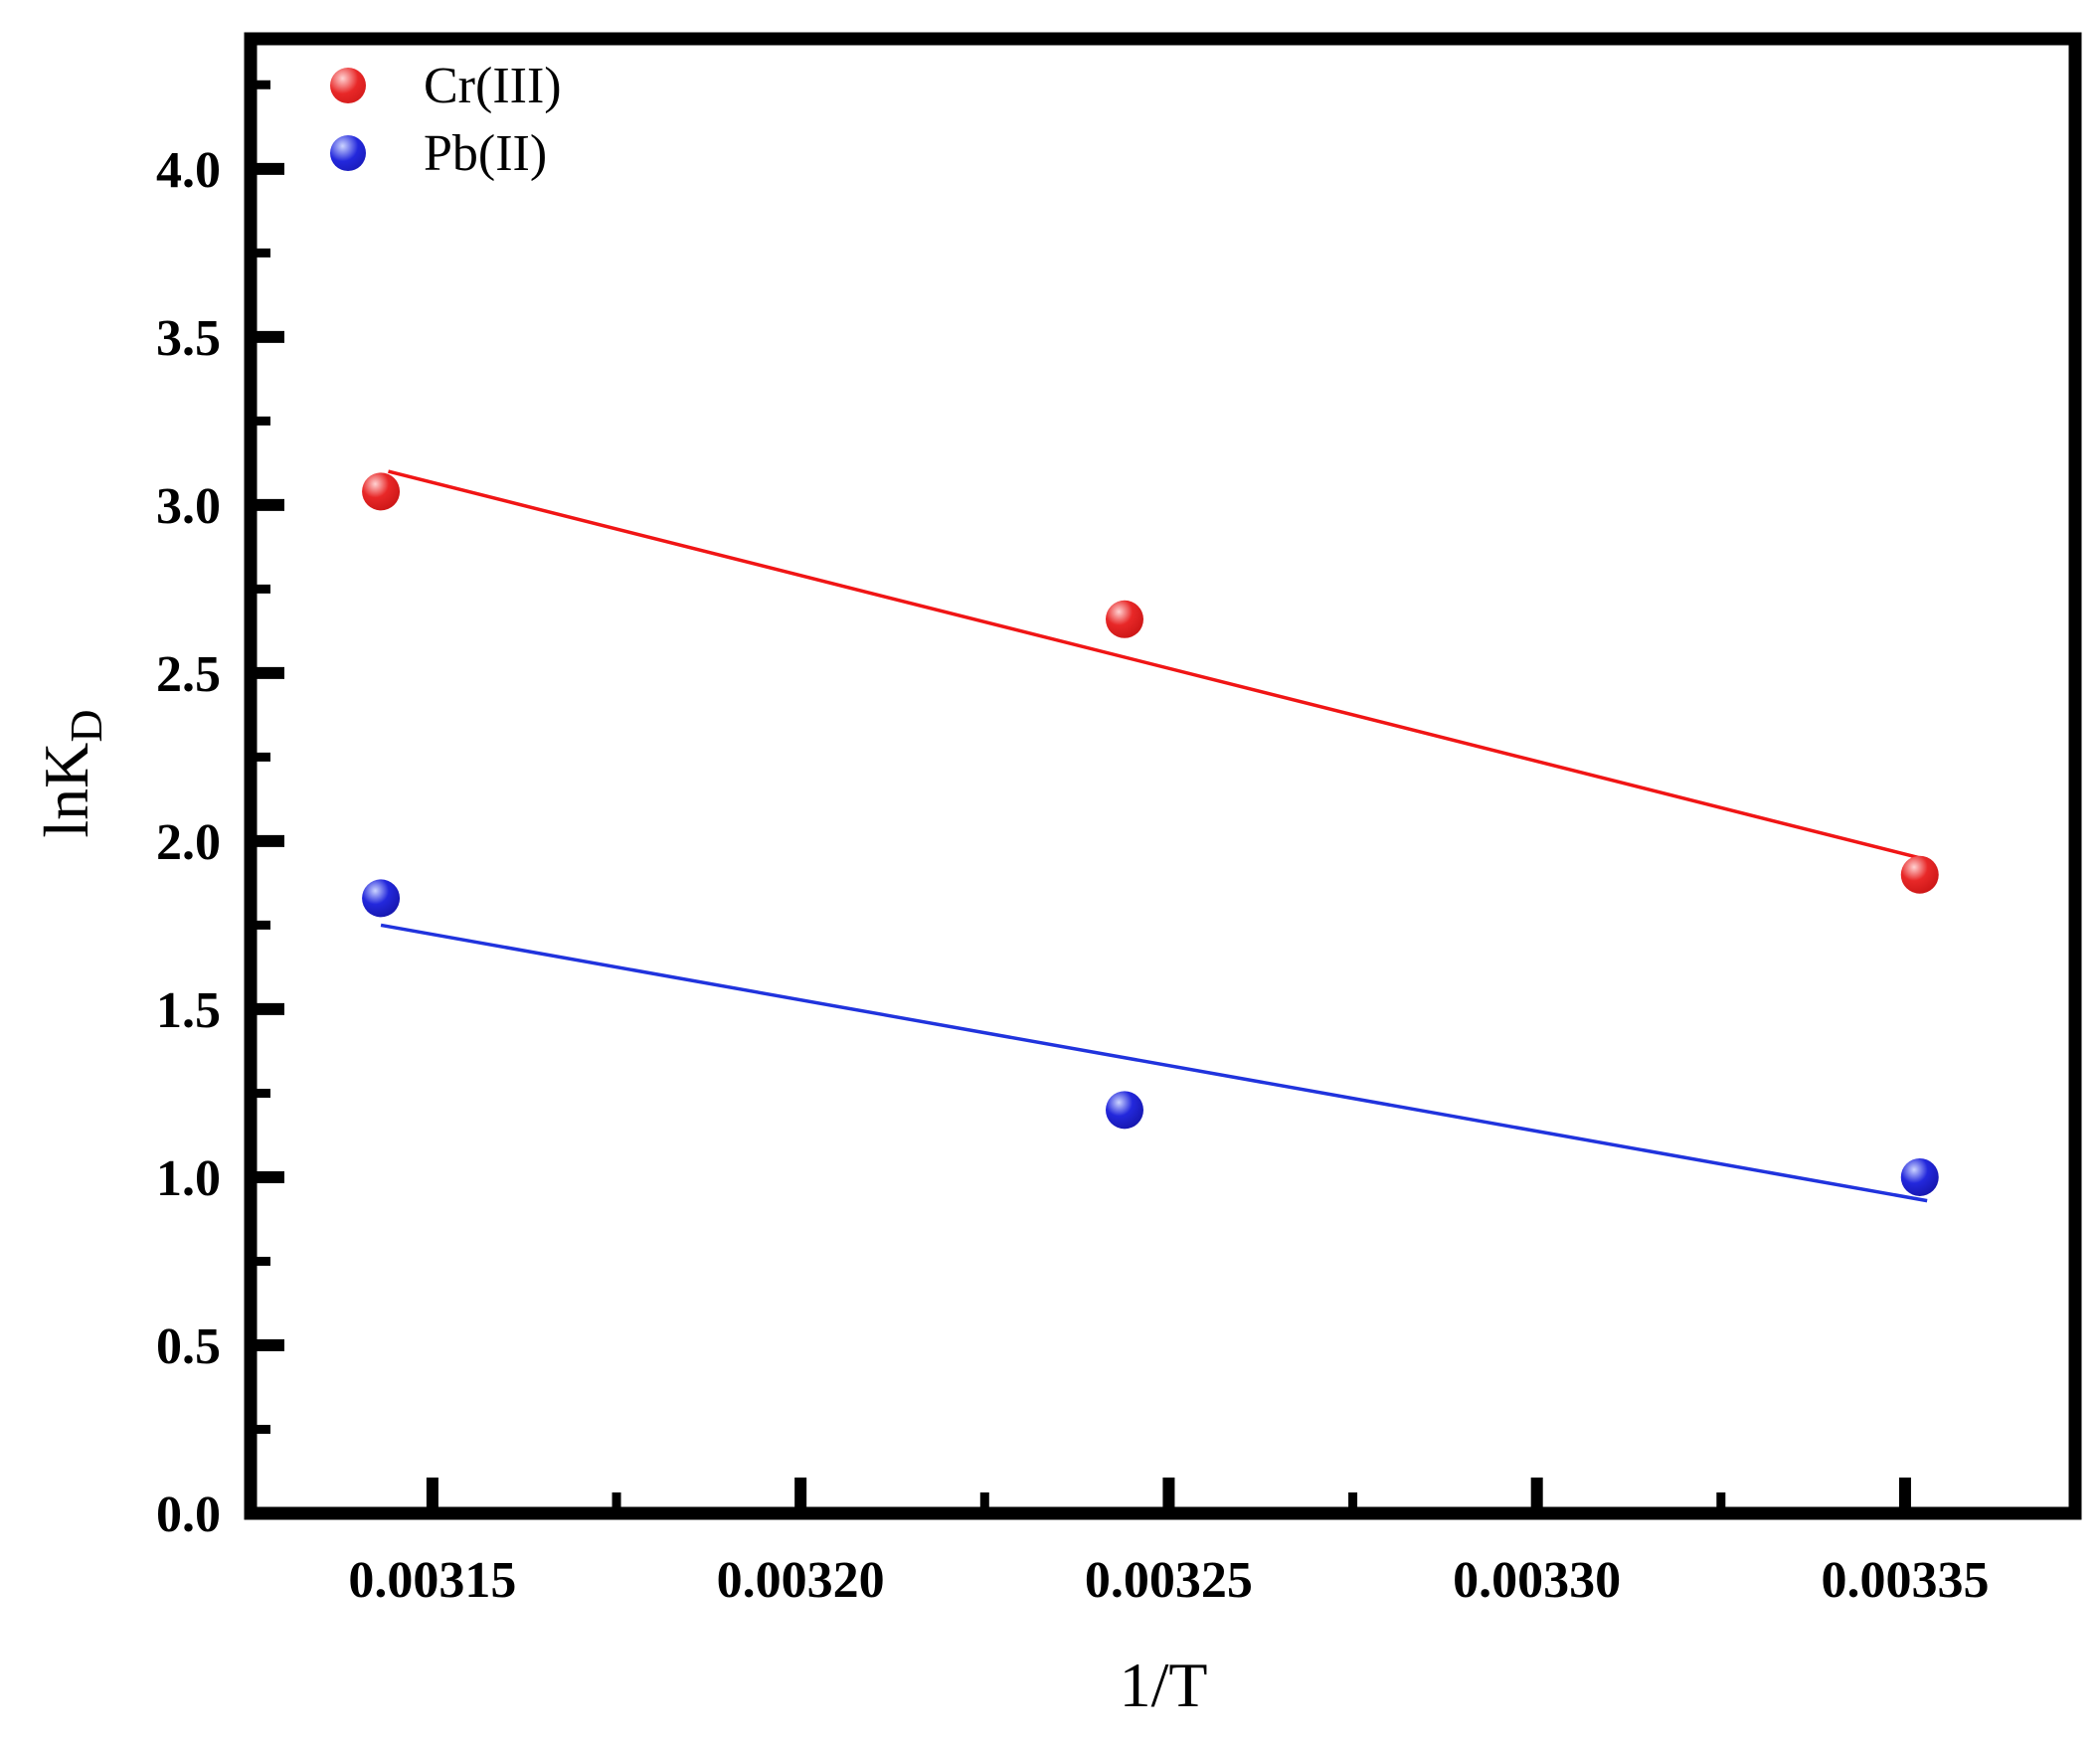 The image size is (2100, 1747). Describe the element at coordinates (188, 1347) in the screenshot. I see `y-tick-label: 0.5` at that location.